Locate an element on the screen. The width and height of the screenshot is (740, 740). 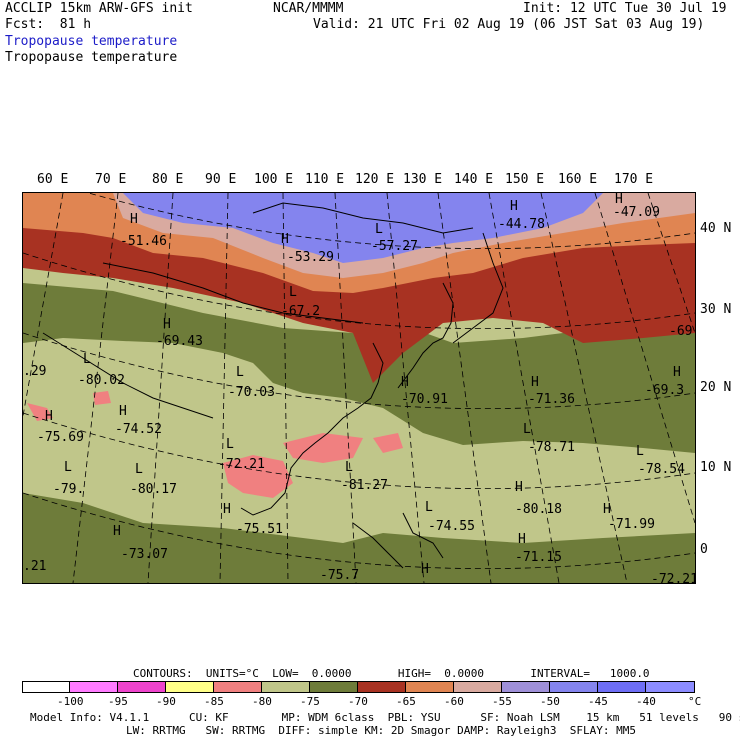
init-time: Init: 12 UTC Tue 30 Jul 19 is located at coordinates (625, 8).